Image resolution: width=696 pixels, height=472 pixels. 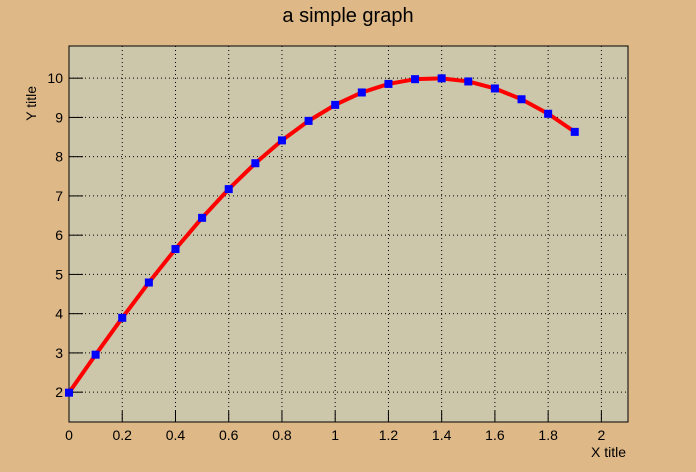 I want to click on y-tick-label: 2, so click(x=59, y=392).